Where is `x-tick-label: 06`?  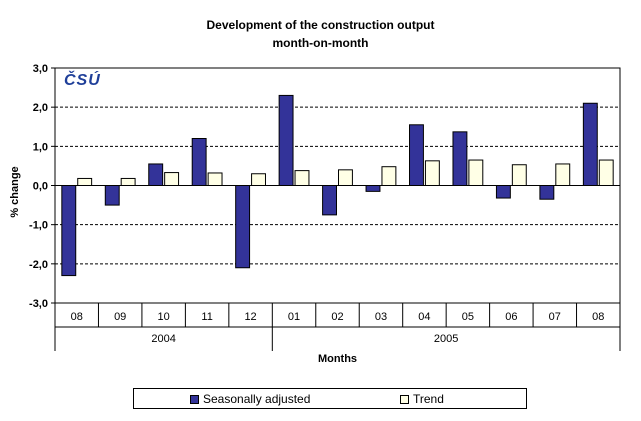 x-tick-label: 06 is located at coordinates (511, 317).